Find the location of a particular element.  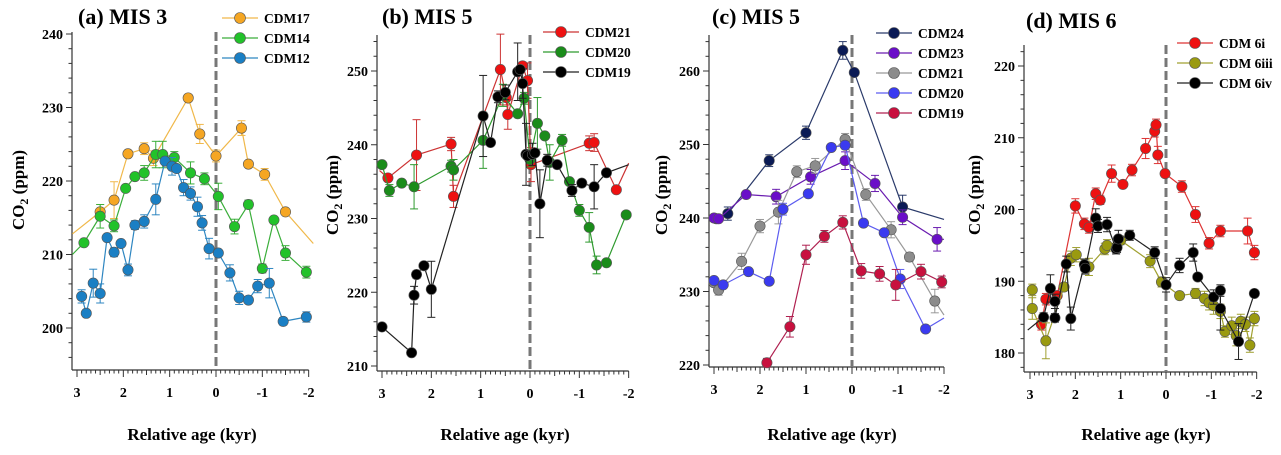

y-axis-title: CO2 (ppm) is located at coordinates (976, 195).